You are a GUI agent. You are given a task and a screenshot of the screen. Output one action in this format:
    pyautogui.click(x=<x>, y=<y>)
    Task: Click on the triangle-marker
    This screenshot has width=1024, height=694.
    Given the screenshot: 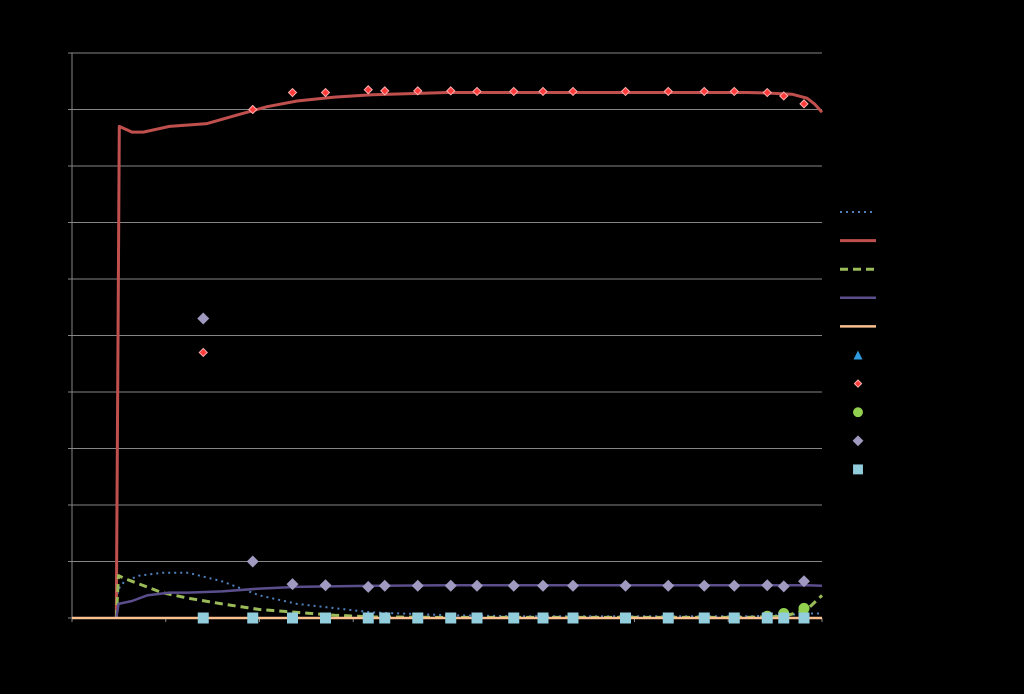 What is the action you would take?
    pyautogui.click(x=858, y=355)
    